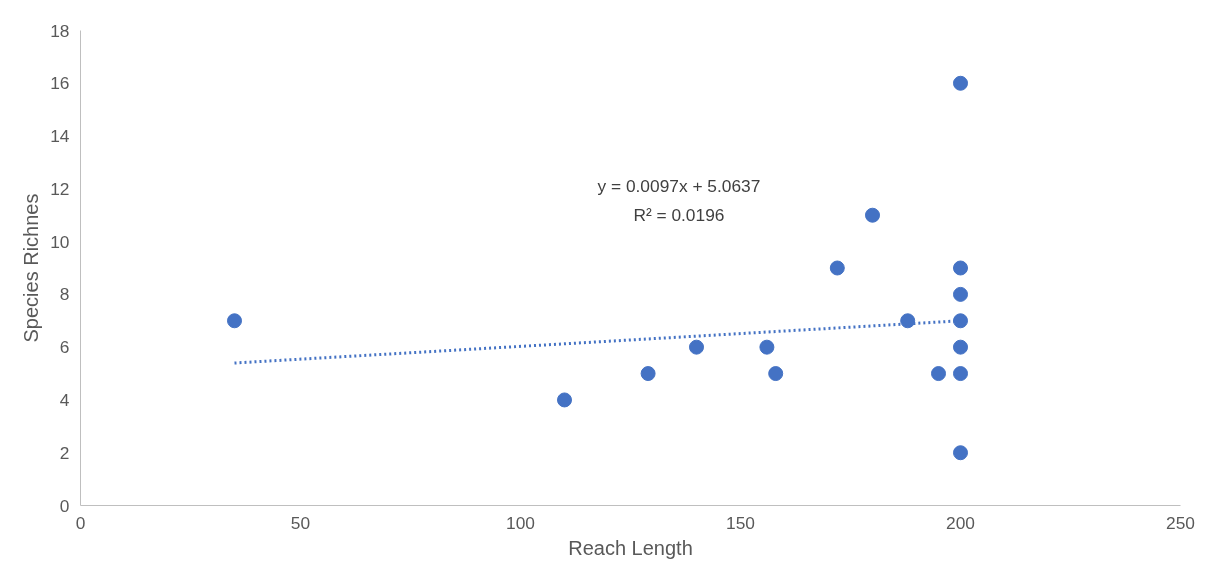  I want to click on y-tick-label: 16, so click(60, 83).